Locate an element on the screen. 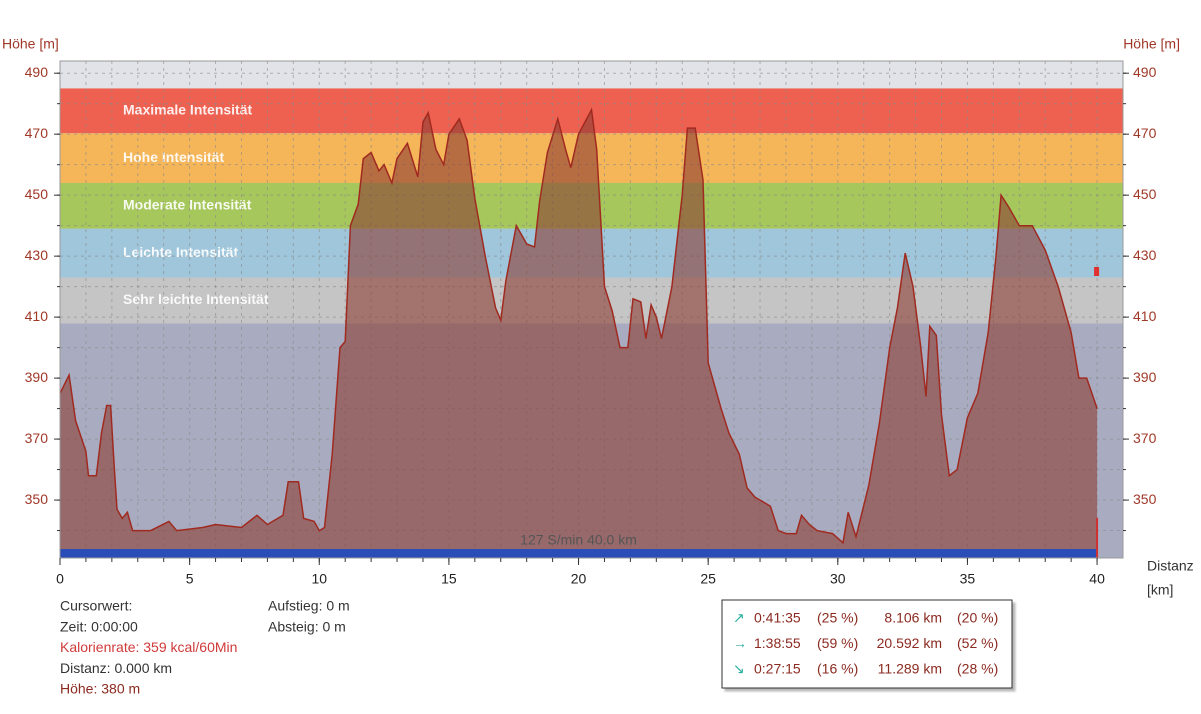  y2-tick-label: 390 is located at coordinates (1145, 377).